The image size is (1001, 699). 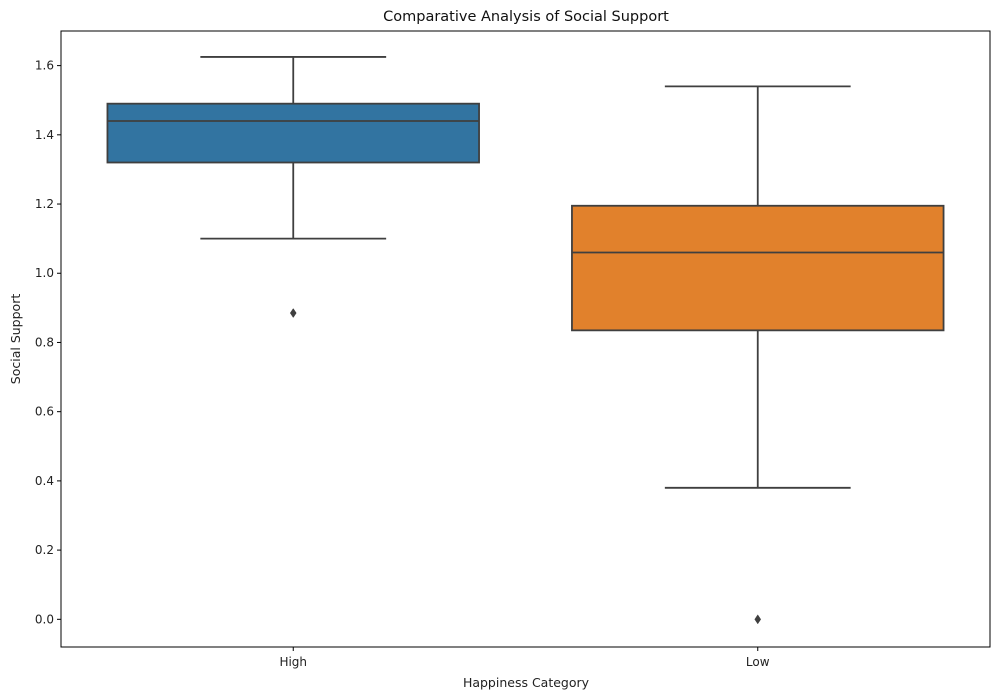 What do you see at coordinates (44, 481) in the screenshot?
I see `y-tick-label: 0.4` at bounding box center [44, 481].